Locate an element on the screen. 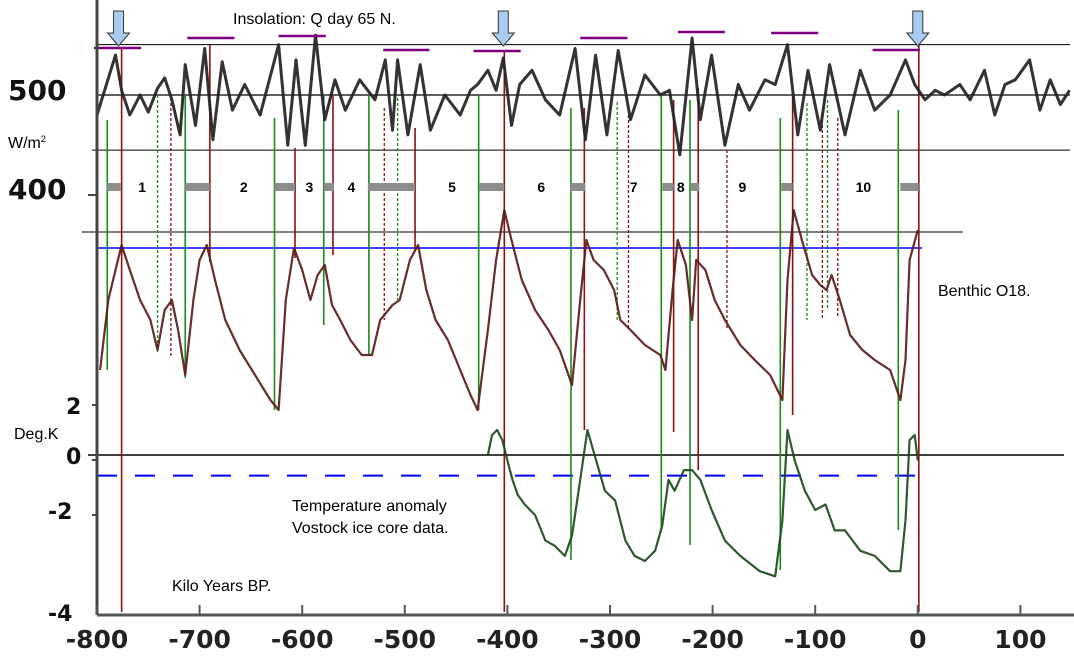 The width and height of the screenshot is (1074, 668). period-label-2: 2 is located at coordinates (244, 187).